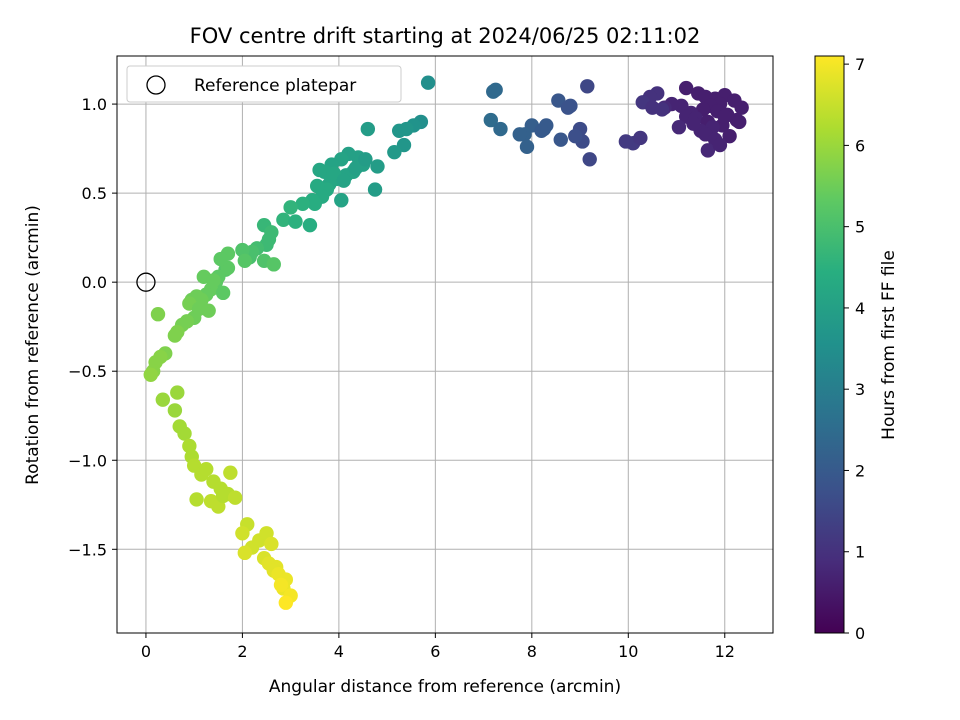 This screenshot has height=720, width=960. I want to click on x-tick-label: 12, so click(725, 651).